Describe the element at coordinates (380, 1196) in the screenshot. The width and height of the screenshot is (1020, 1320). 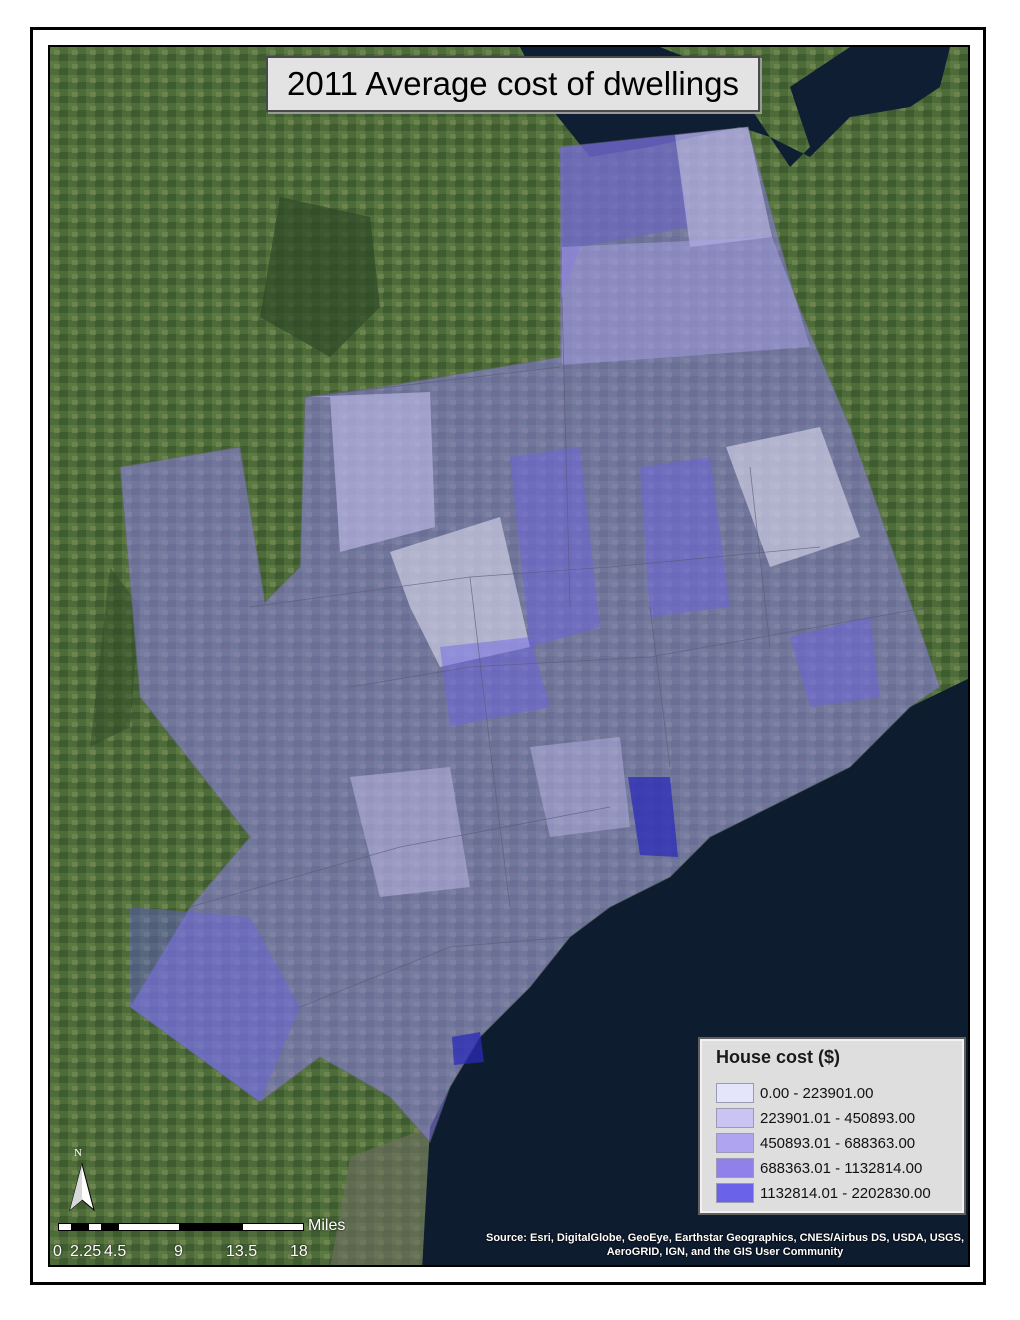
I see `urban-area` at that location.